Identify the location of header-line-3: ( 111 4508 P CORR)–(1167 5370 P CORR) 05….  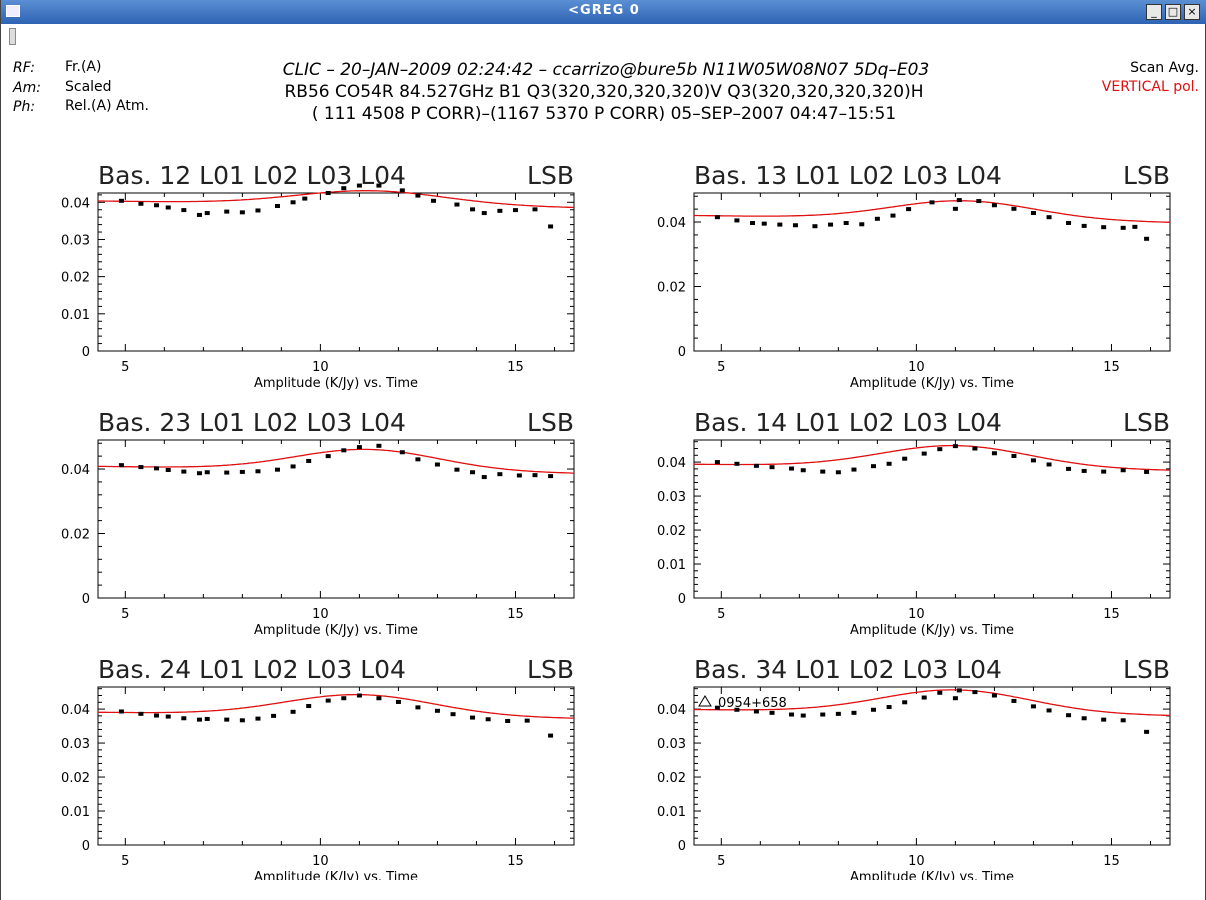
(604, 114).